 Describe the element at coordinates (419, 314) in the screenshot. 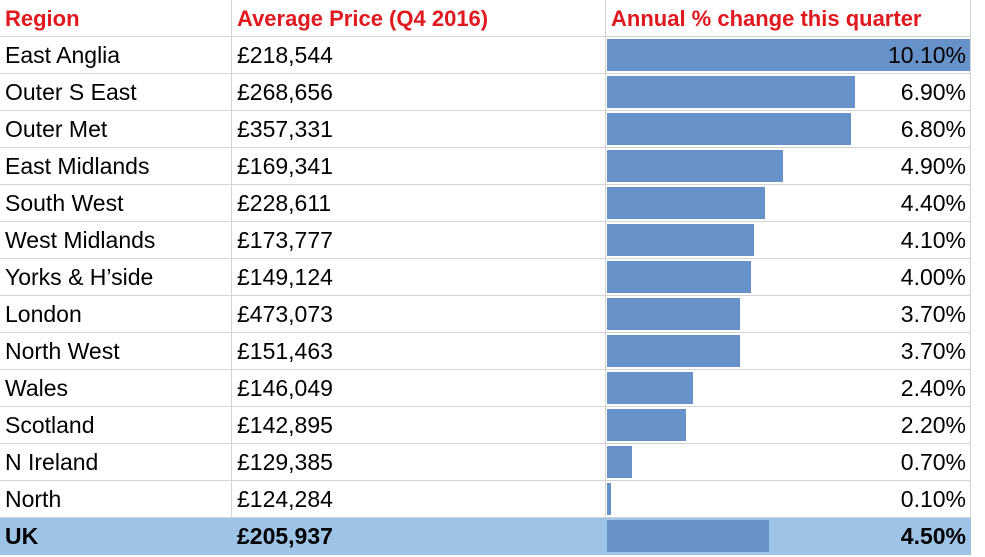

I see `average-price-cell: £473,073` at that location.